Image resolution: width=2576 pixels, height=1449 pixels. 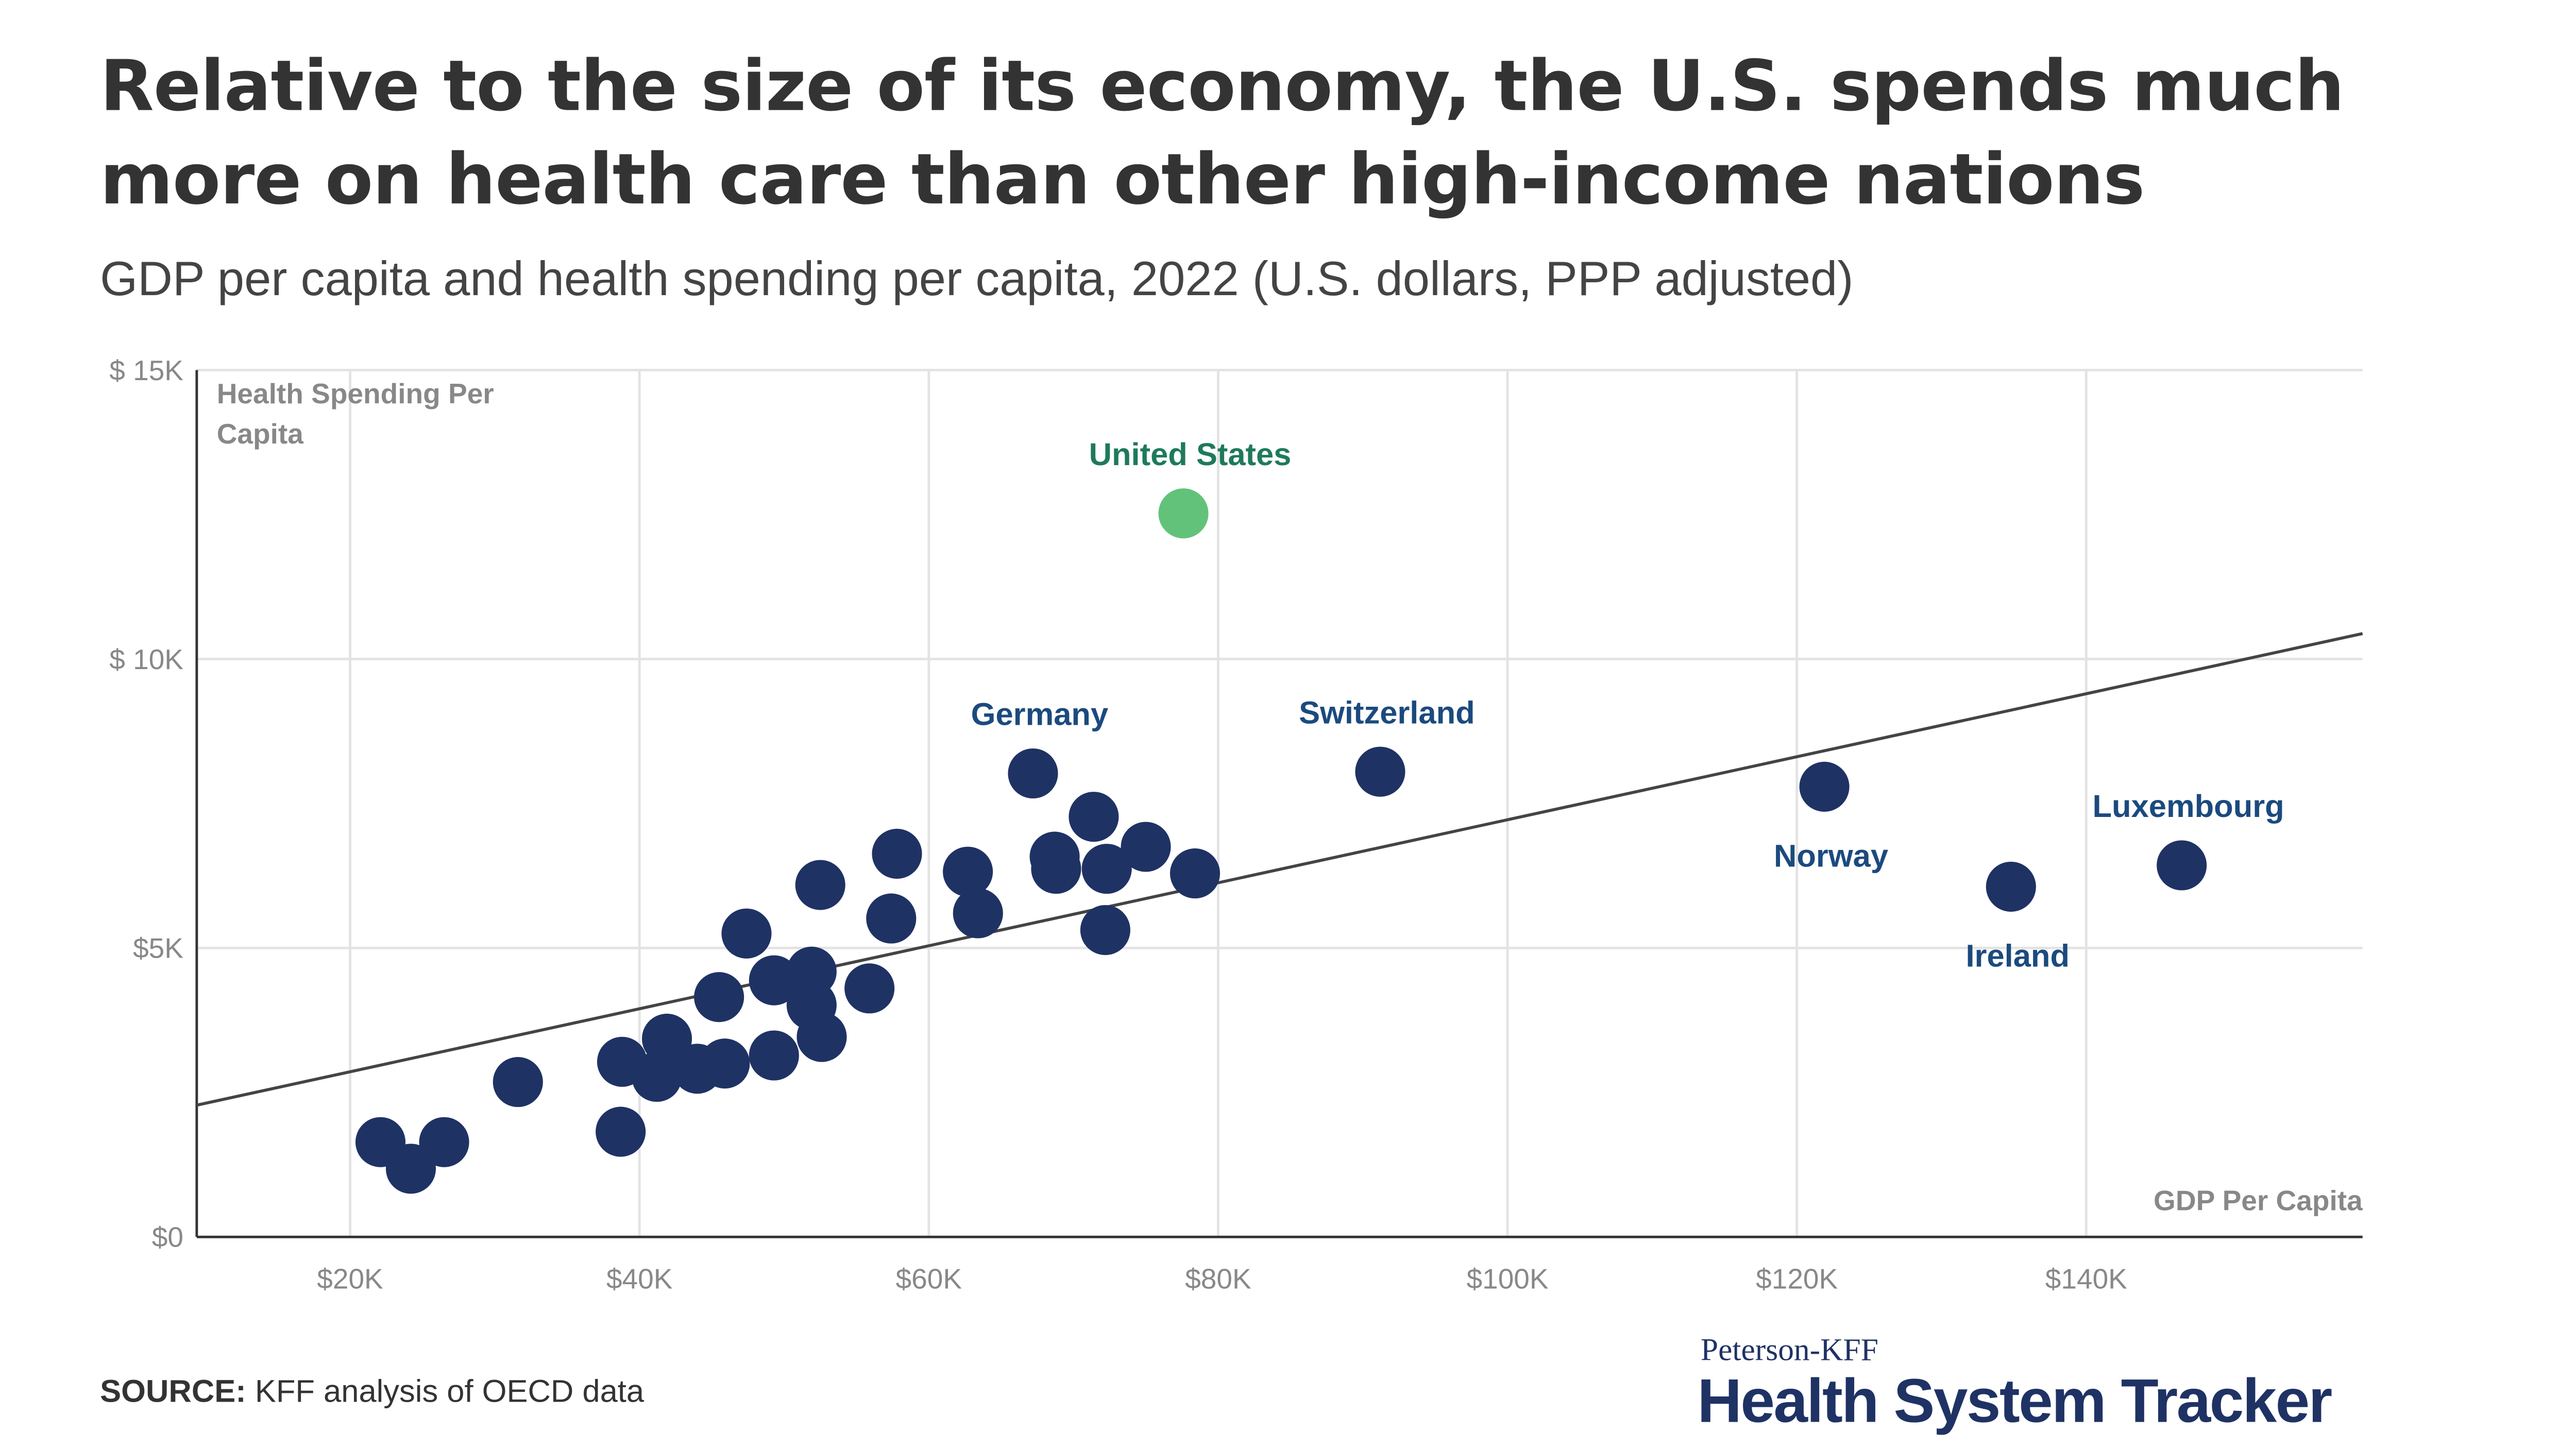 I want to click on point-label: Switzerland, so click(x=1387, y=713).